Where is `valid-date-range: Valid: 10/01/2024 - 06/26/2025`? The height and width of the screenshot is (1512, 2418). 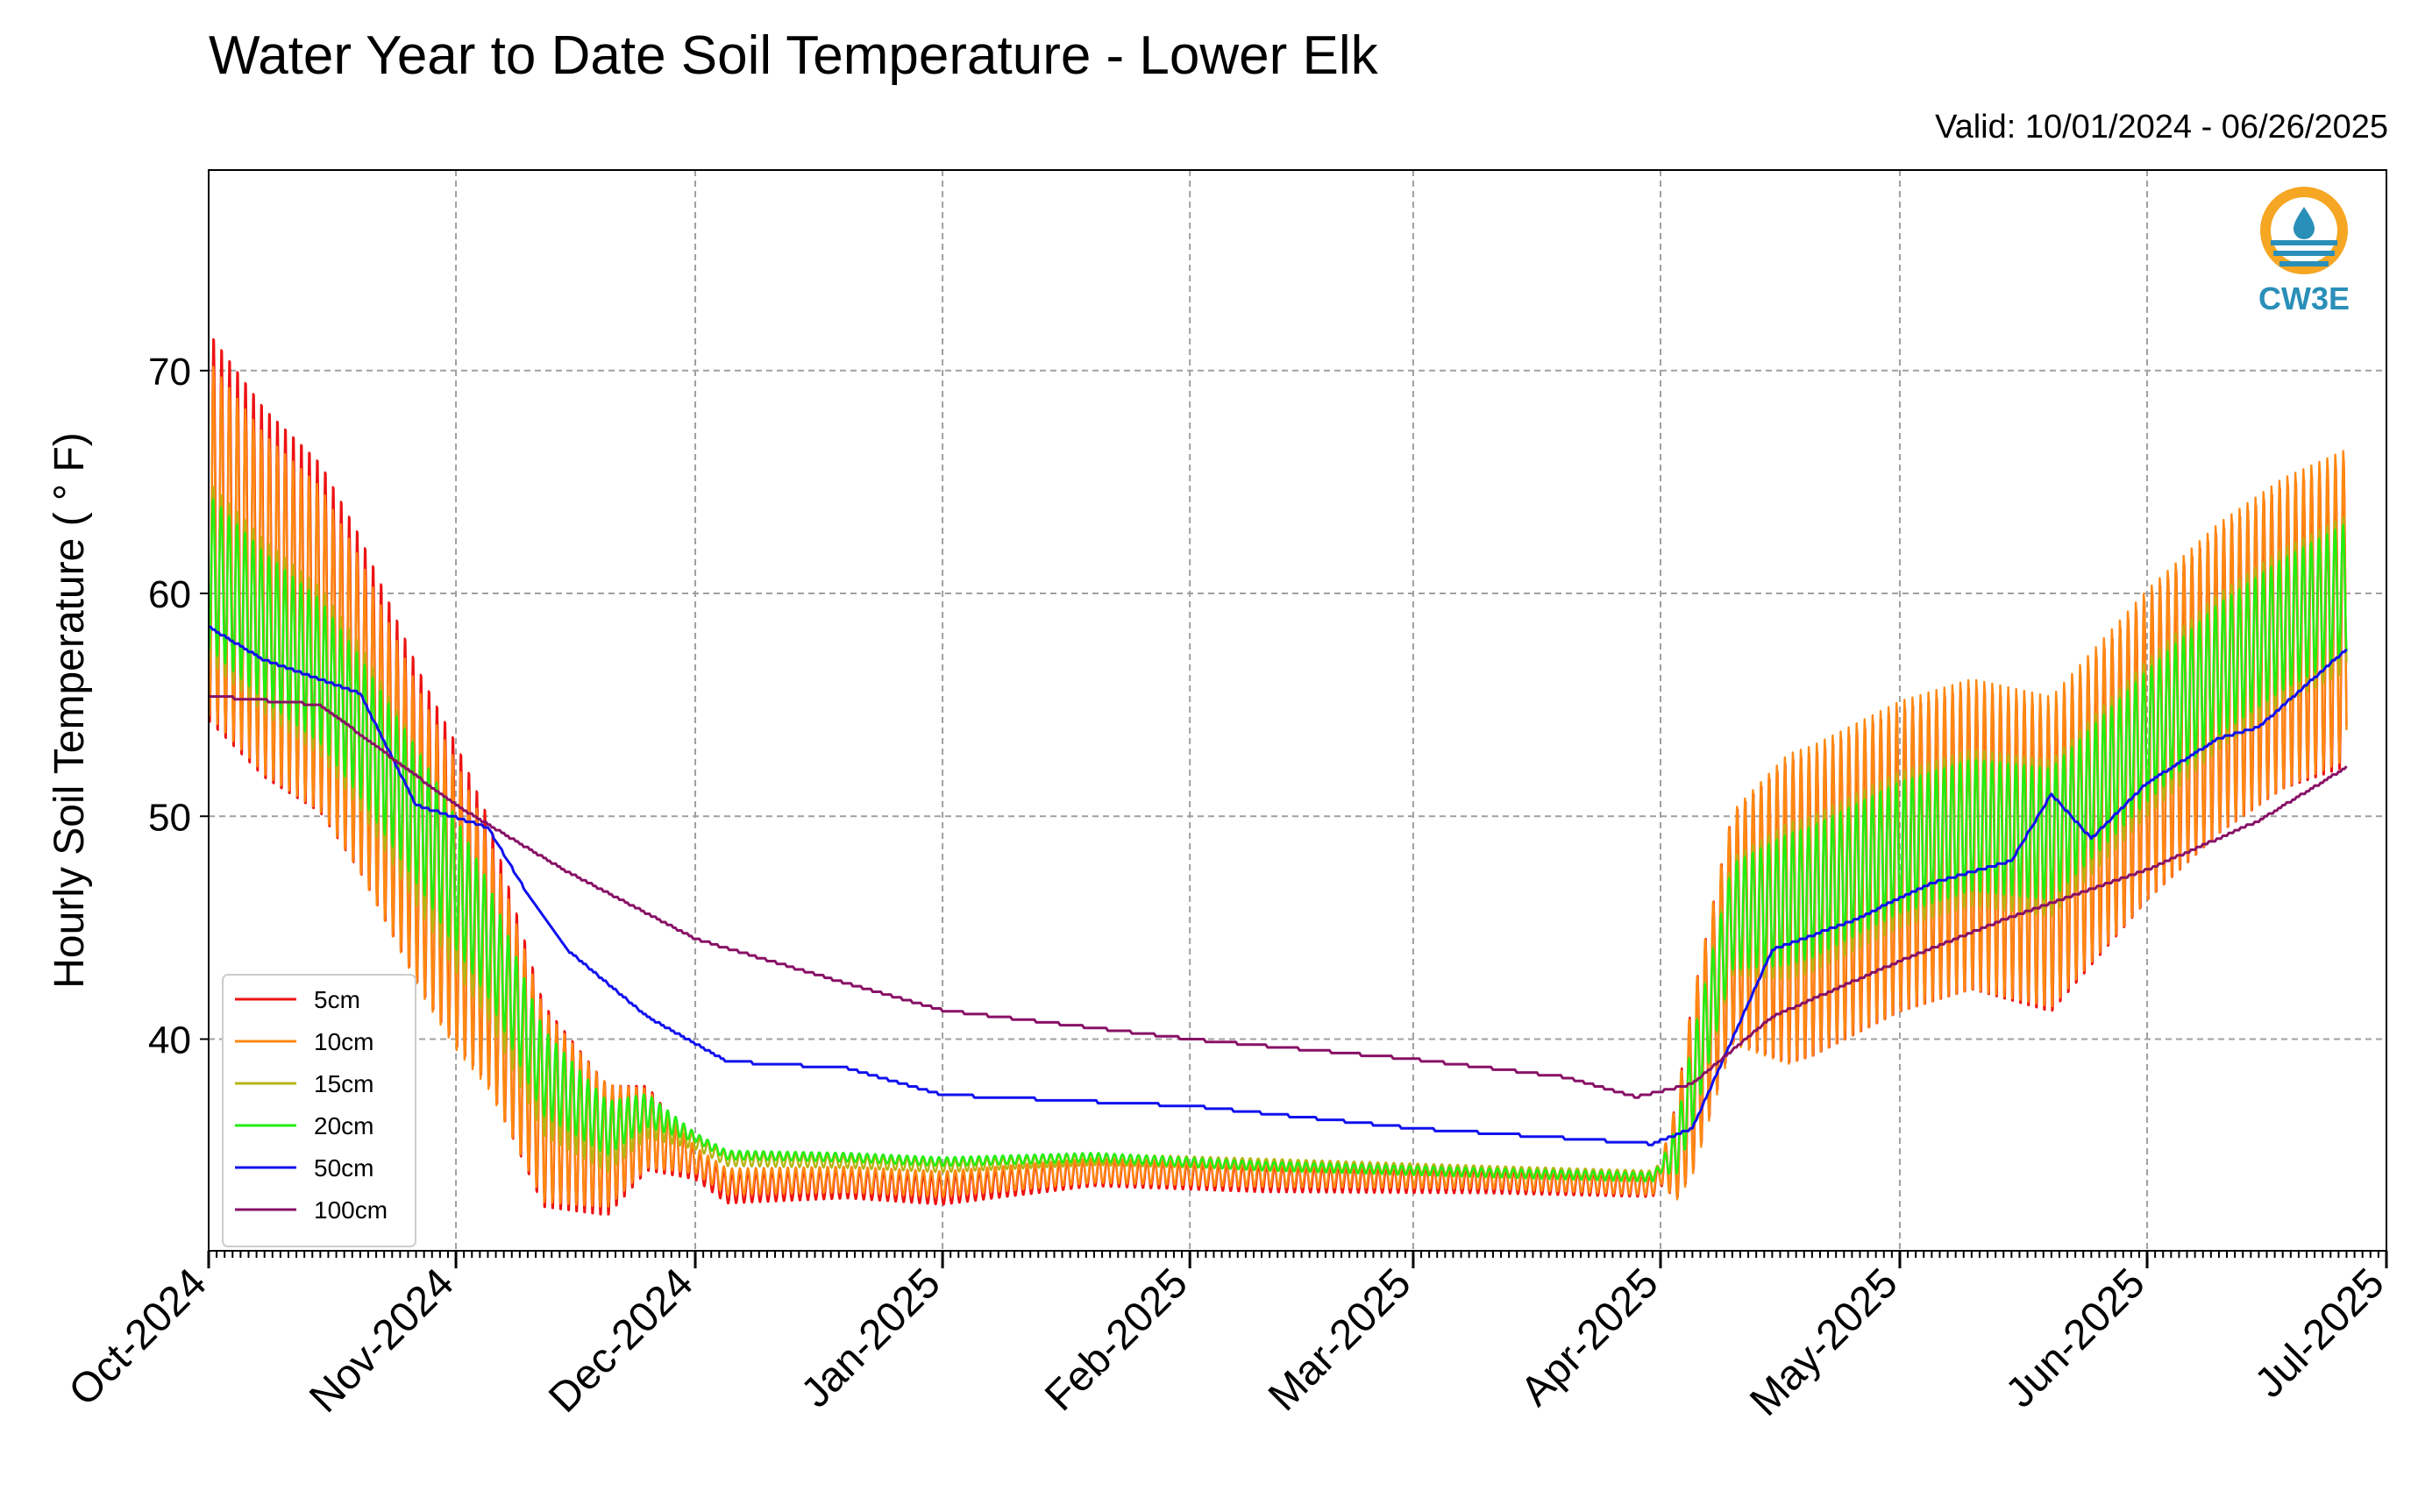 valid-date-range: Valid: 10/01/2024 - 06/26/2025 is located at coordinates (2161, 127).